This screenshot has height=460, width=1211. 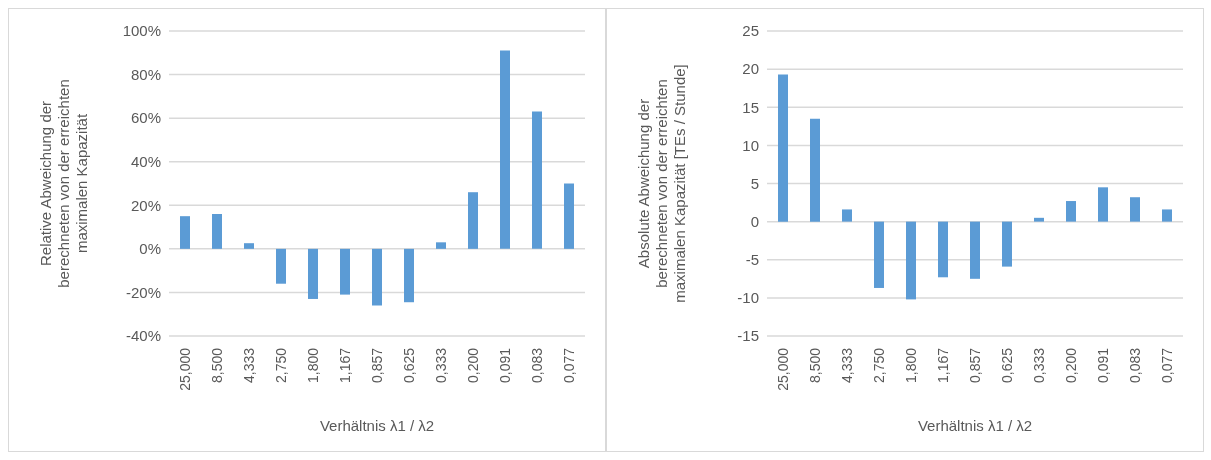 What do you see at coordinates (750, 69) in the screenshot?
I see `y-tick-label: 20` at bounding box center [750, 69].